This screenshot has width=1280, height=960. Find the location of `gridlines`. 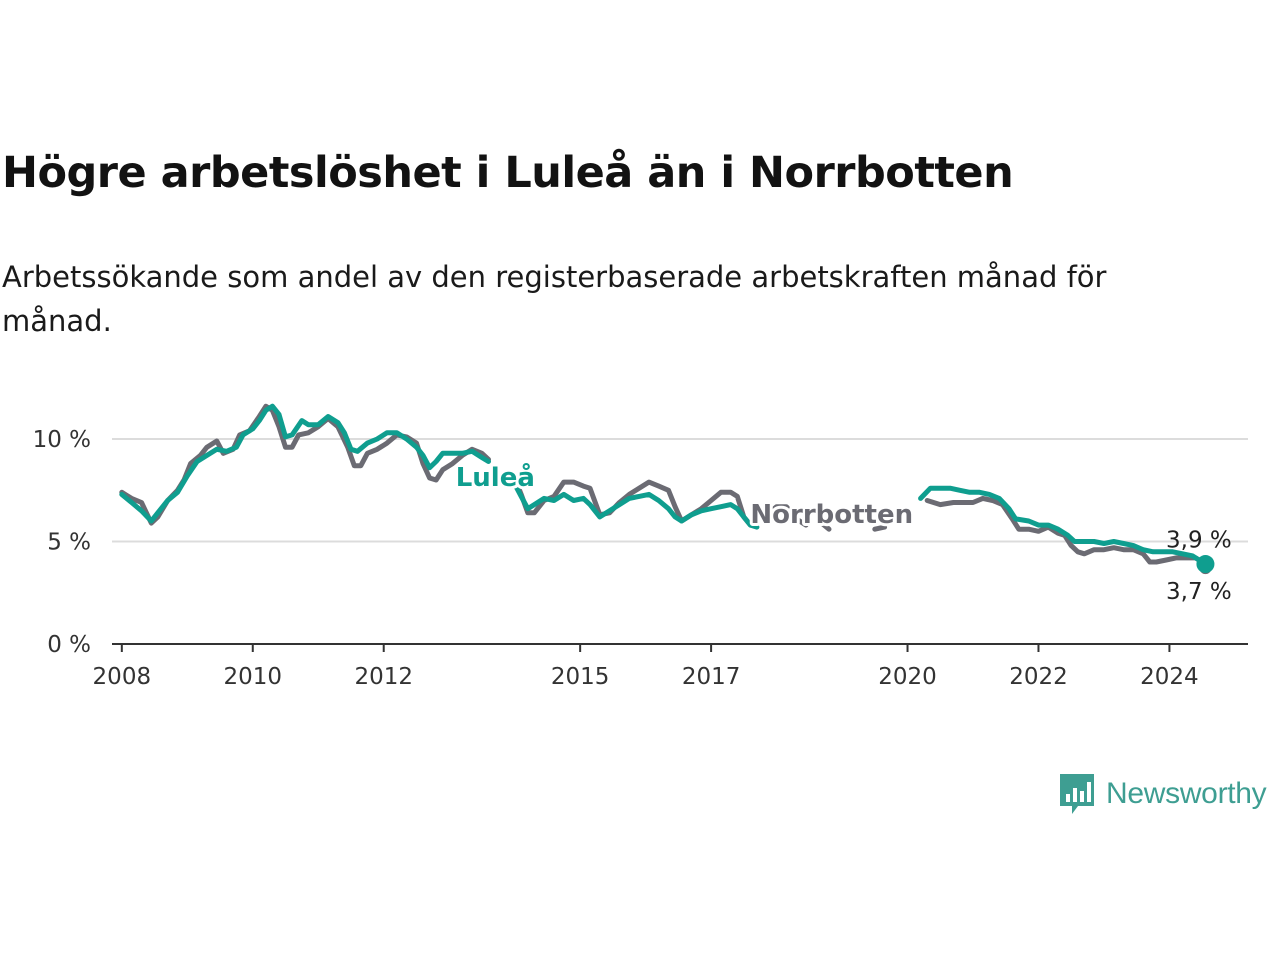

gridlines is located at coordinates (680, 490).